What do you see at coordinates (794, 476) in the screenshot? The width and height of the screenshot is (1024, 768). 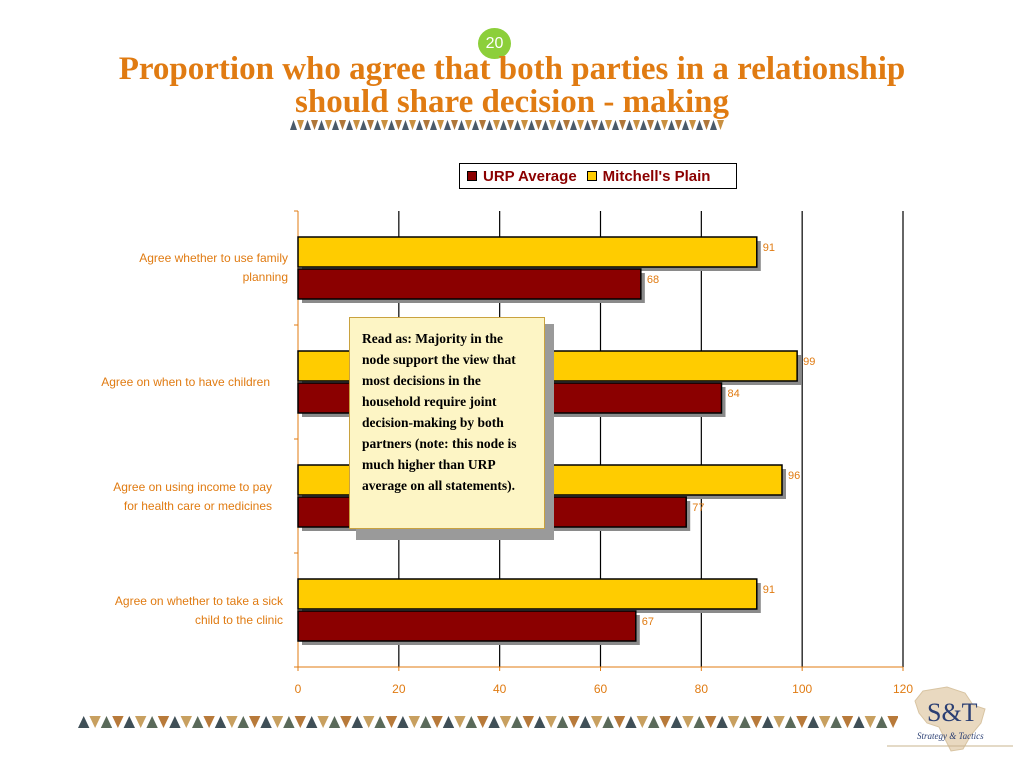 I see `data-label-mitchells-plain-2: 96` at bounding box center [794, 476].